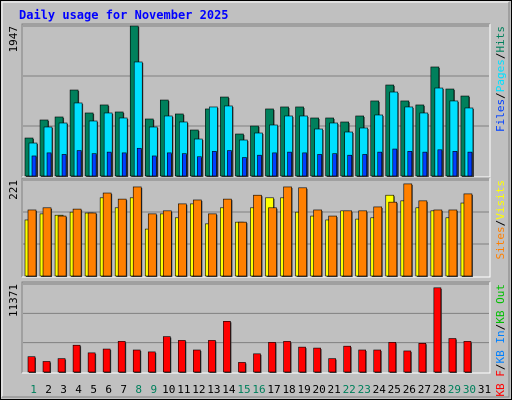 The image size is (512, 400). What do you see at coordinates (394, 389) in the screenshot?
I see `x-tick-label: 25` at bounding box center [394, 389].